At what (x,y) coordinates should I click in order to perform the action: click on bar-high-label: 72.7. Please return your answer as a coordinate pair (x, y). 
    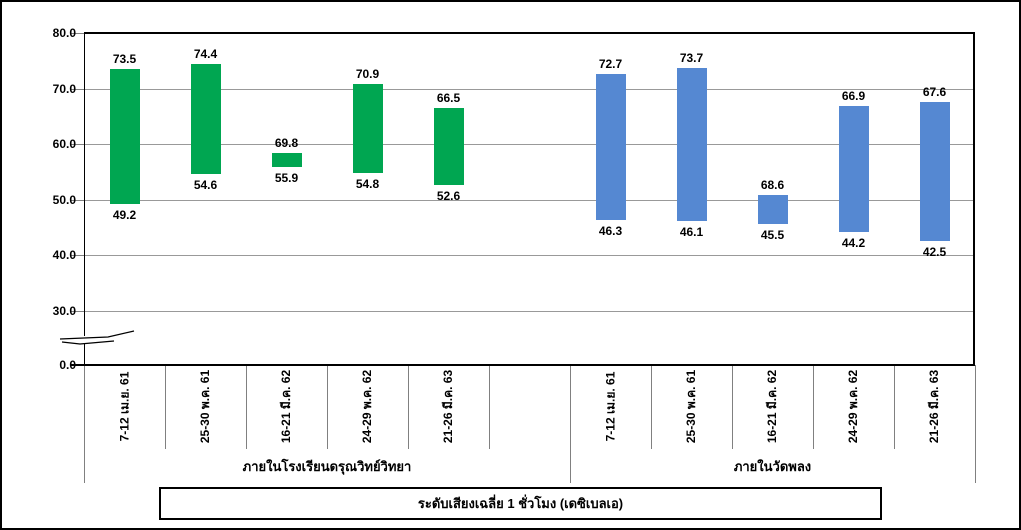
    Looking at the image, I should click on (610, 63).